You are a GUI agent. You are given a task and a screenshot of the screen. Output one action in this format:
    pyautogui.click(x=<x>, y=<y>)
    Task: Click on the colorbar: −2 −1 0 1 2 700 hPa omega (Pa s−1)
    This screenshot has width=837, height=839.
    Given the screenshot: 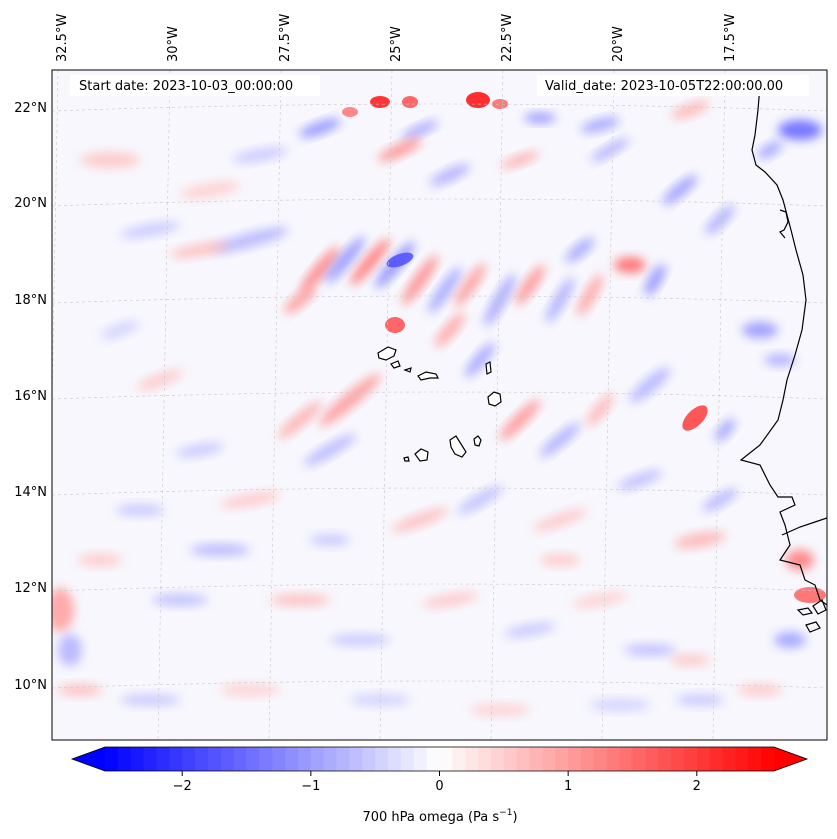 What is the action you would take?
    pyautogui.click(x=439, y=785)
    